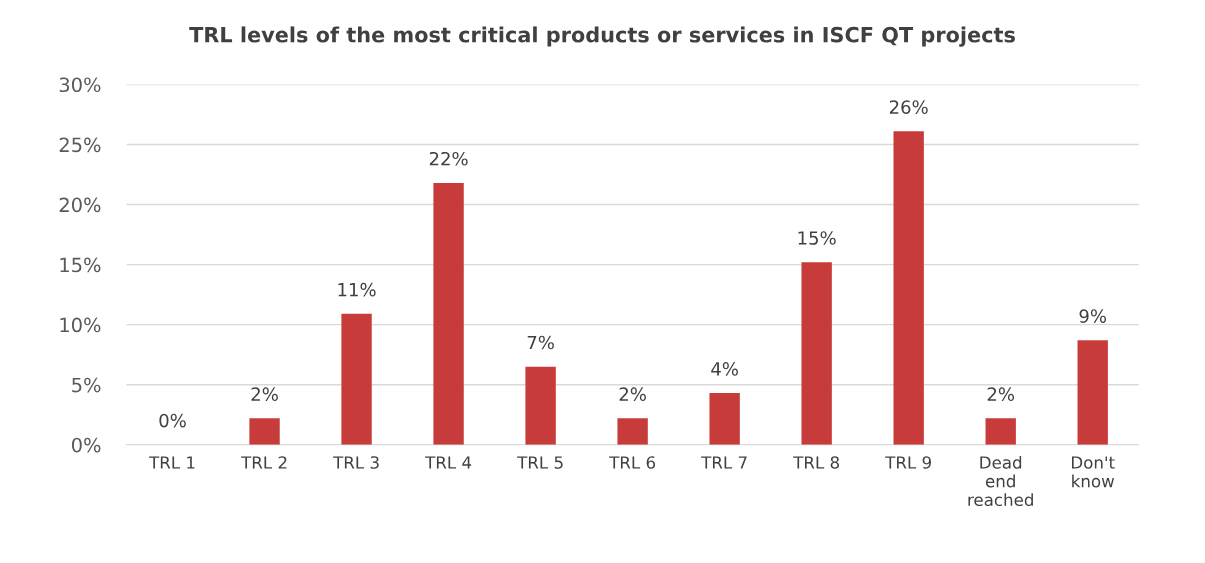 The image size is (1205, 563). What do you see at coordinates (540, 462) in the screenshot?
I see `x-tick-label: TRL 5` at bounding box center [540, 462].